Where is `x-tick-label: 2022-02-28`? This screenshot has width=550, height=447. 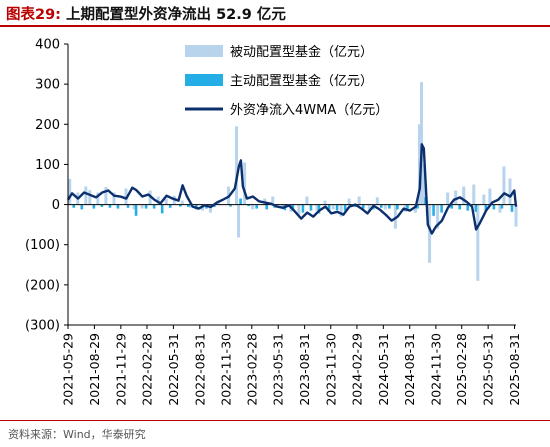 x-tick-label: 2022-02-28 is located at coordinates (146, 369).